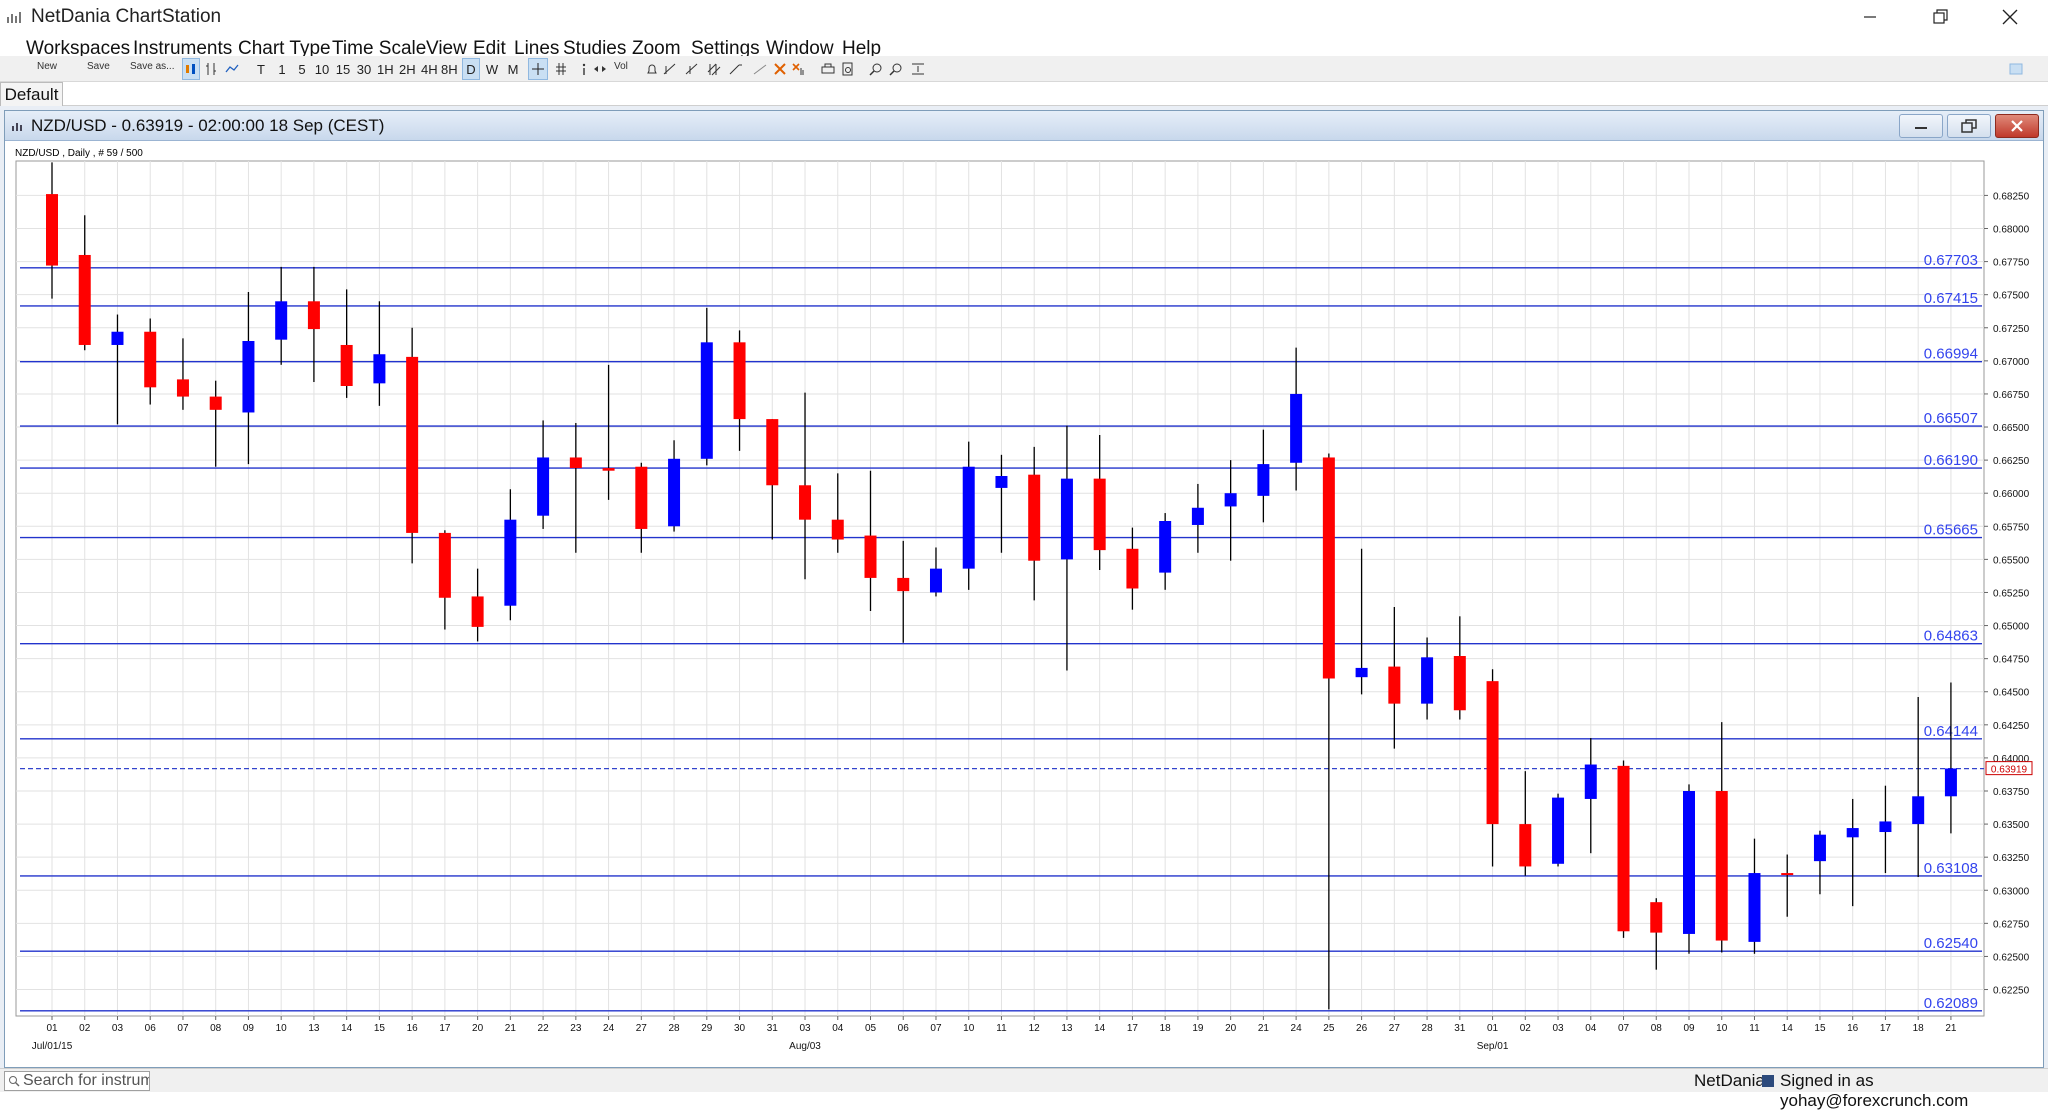  I want to click on menu-instruments: Instruments, so click(183, 48).